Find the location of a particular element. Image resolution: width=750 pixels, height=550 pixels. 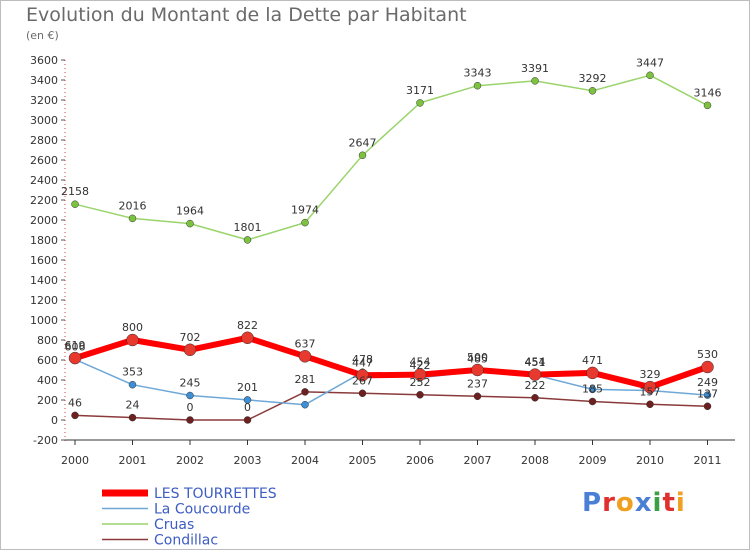

data-label: 422 is located at coordinates (420, 365).